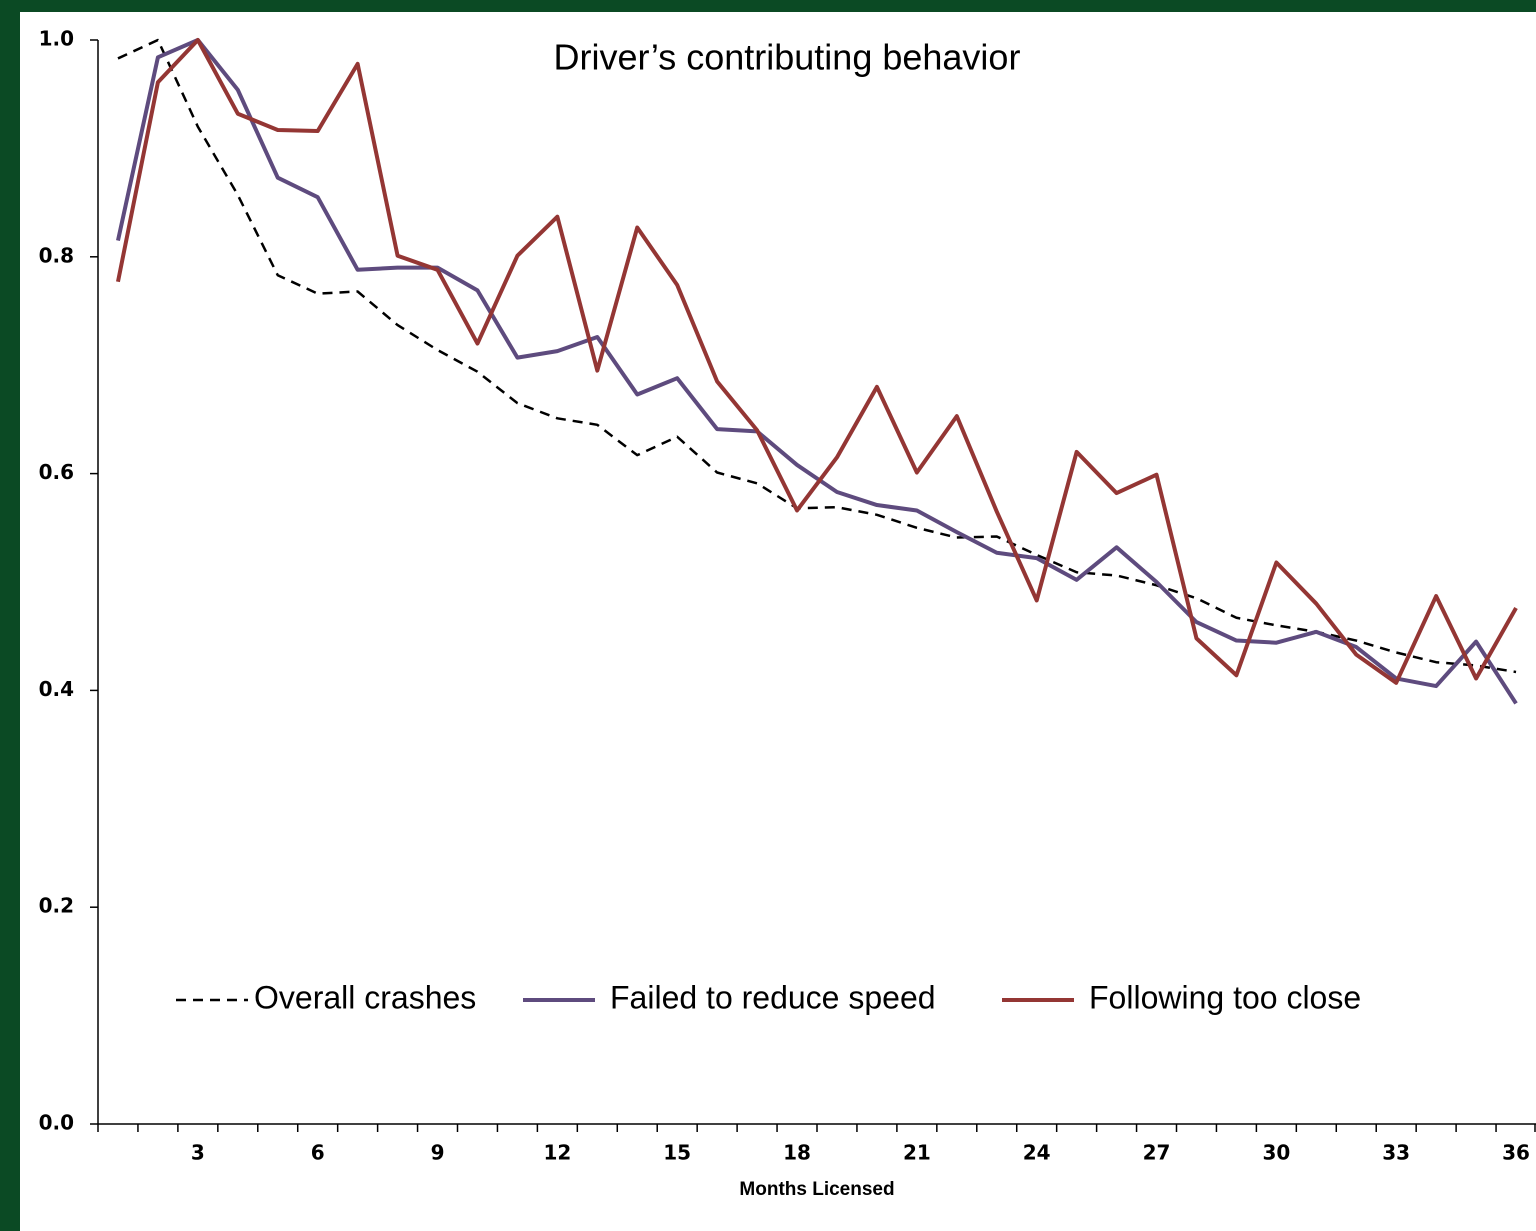 Image resolution: width=1536 pixels, height=1231 pixels. What do you see at coordinates (56, 472) in the screenshot?
I see `y-tick-label: 0.6` at bounding box center [56, 472].